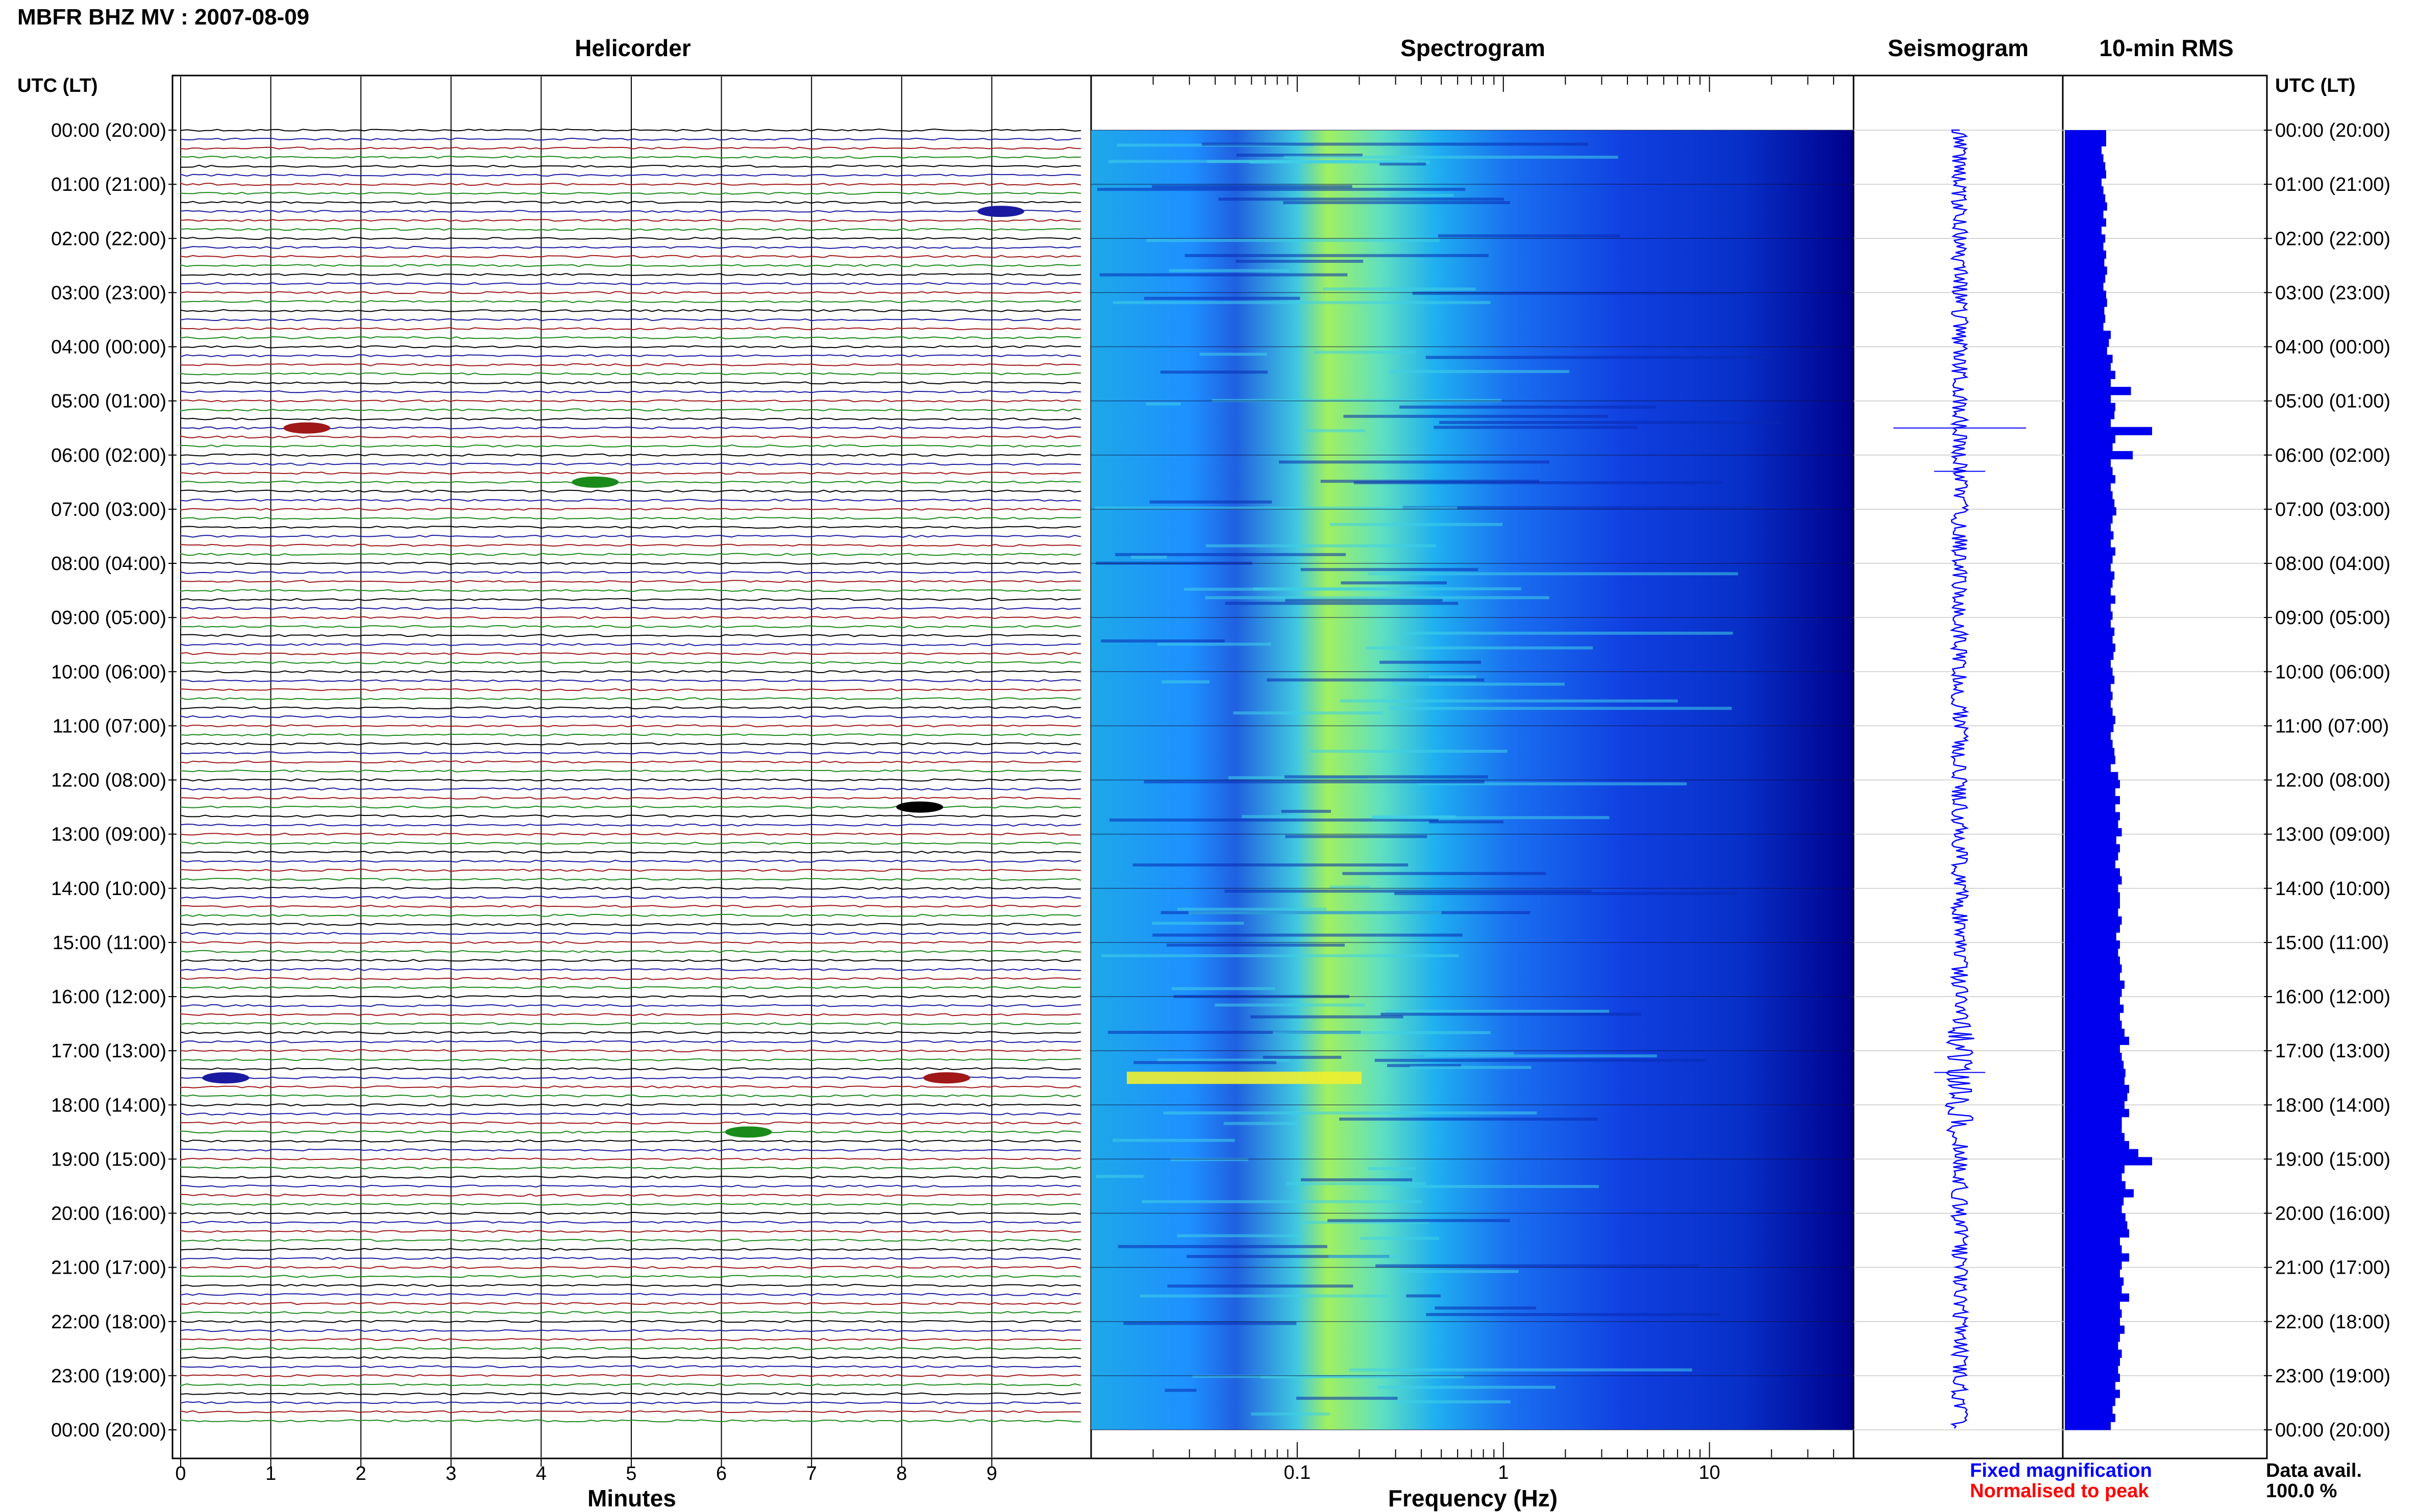 This screenshot has height=1512, width=2419. Describe the element at coordinates (2108, 780) in the screenshot. I see `rms-bars` at that location.